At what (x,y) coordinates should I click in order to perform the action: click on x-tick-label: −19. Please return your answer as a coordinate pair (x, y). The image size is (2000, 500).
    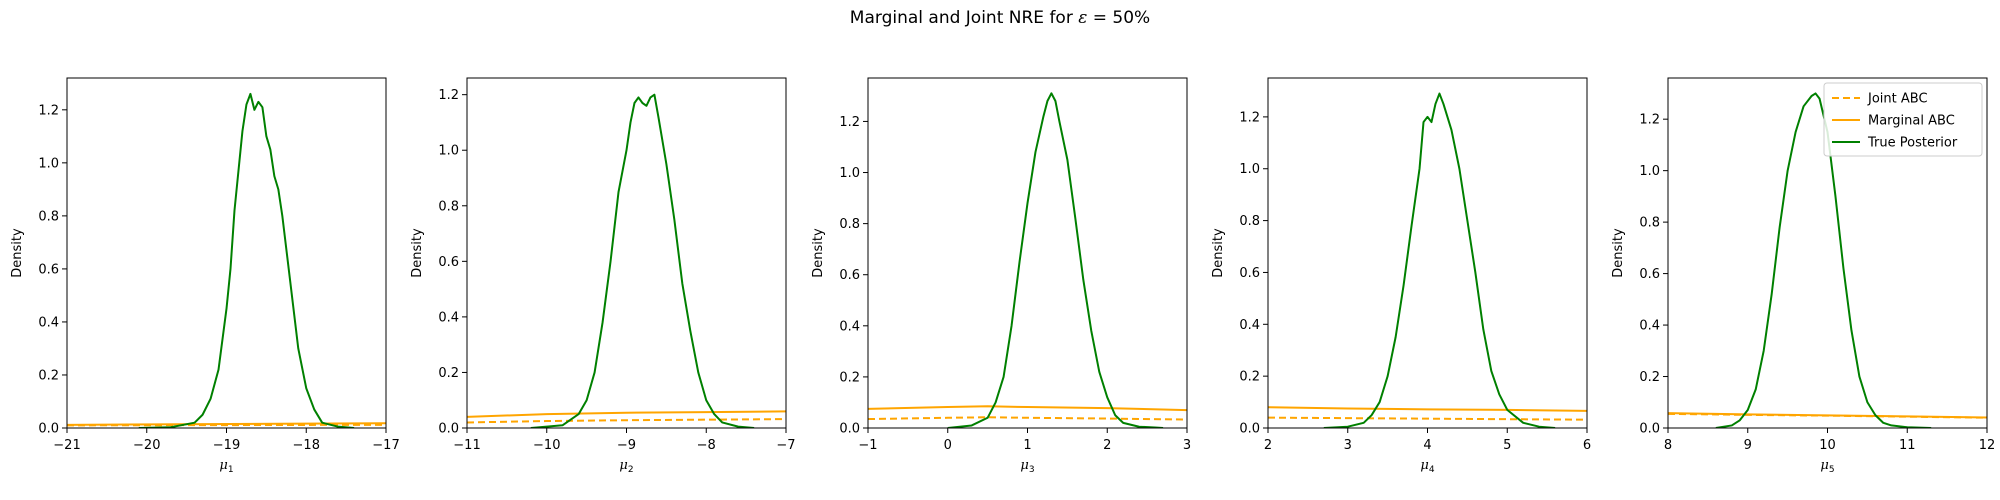
    Looking at the image, I should click on (226, 445).